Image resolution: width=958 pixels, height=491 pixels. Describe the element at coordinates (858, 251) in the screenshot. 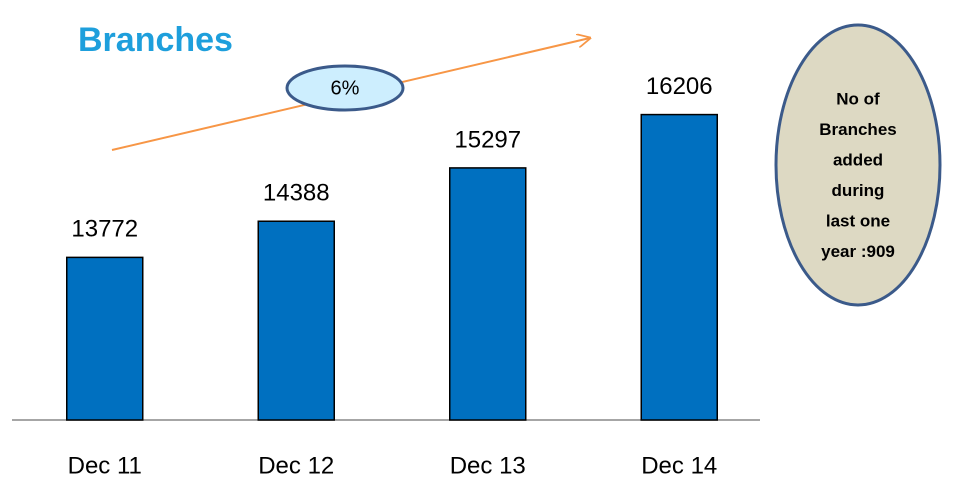

I see `note-line: year :909` at that location.